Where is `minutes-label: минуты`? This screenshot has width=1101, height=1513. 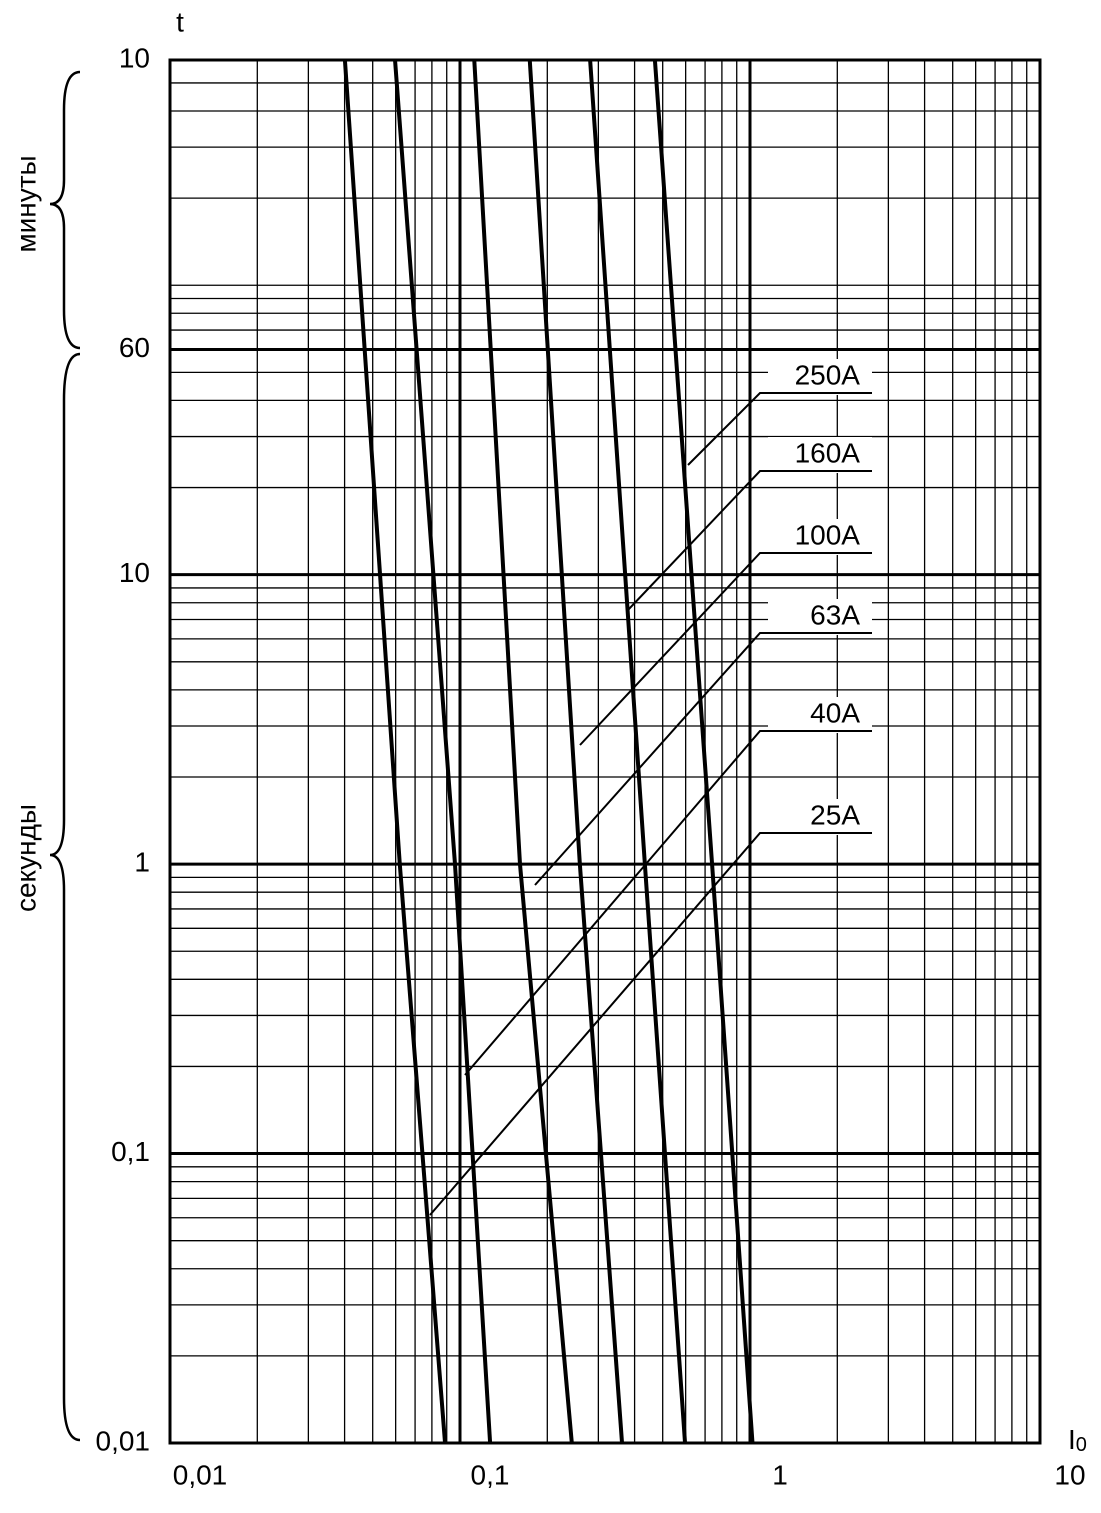 minutes-label: минуты is located at coordinates (25, 203).